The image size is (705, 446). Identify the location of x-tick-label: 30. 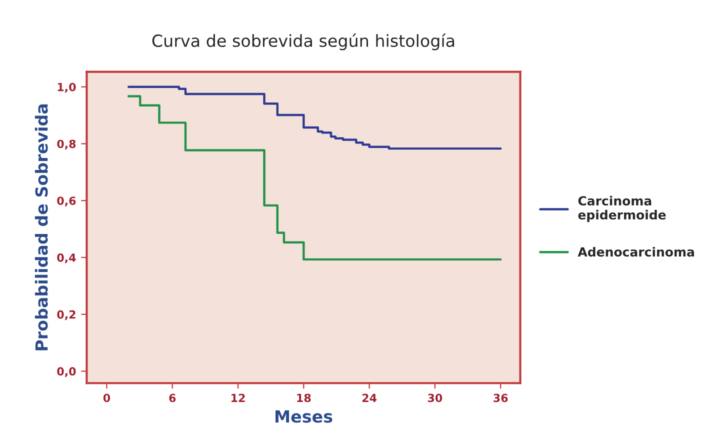
(435, 398).